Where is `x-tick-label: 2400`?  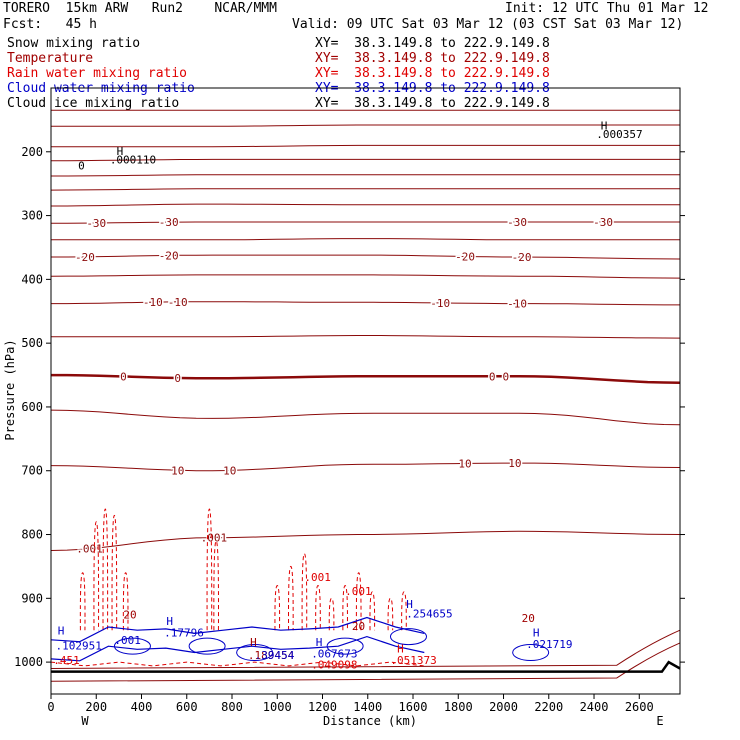
x-tick-label: 2400 is located at coordinates (594, 707).